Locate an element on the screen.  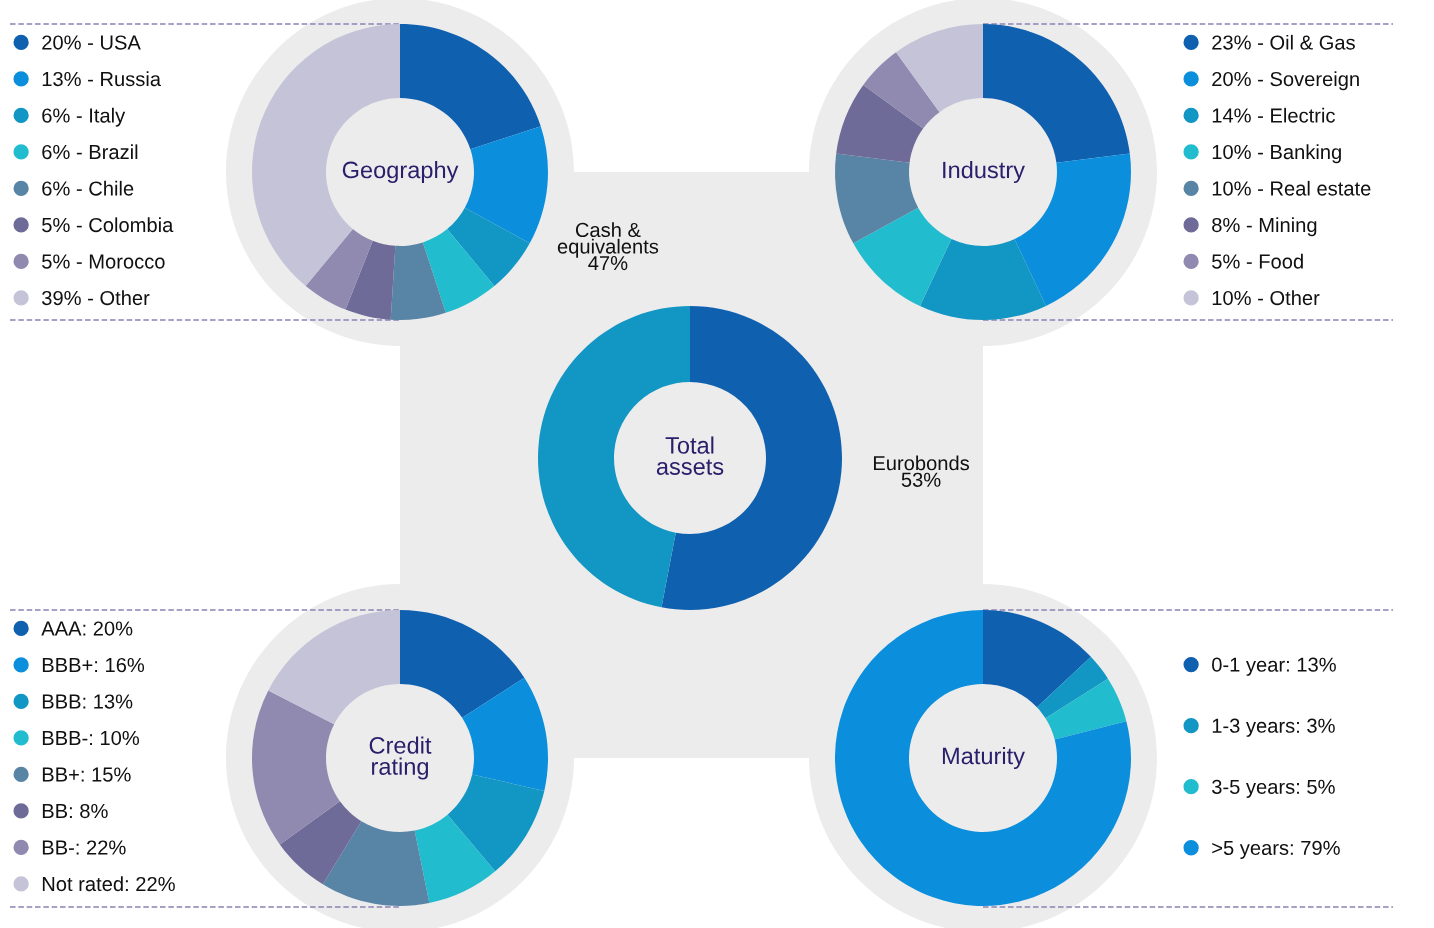
legend-label: 6% - Chile is located at coordinates (88, 188).